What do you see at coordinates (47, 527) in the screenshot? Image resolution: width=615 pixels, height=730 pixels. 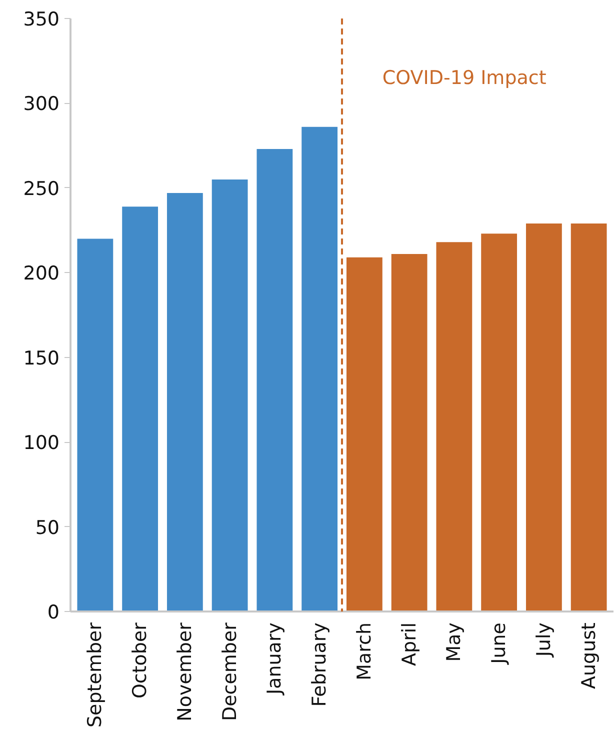 I see `y-tick-label: 50` at bounding box center [47, 527].